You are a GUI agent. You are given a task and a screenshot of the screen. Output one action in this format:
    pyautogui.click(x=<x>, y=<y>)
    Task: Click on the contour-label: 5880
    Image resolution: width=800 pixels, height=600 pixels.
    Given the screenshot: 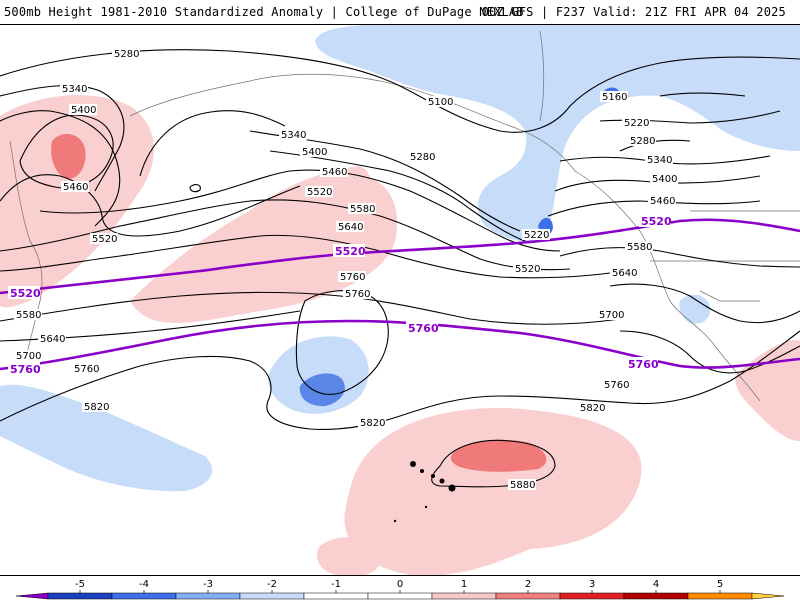 What is the action you would take?
    pyautogui.click(x=522, y=485)
    